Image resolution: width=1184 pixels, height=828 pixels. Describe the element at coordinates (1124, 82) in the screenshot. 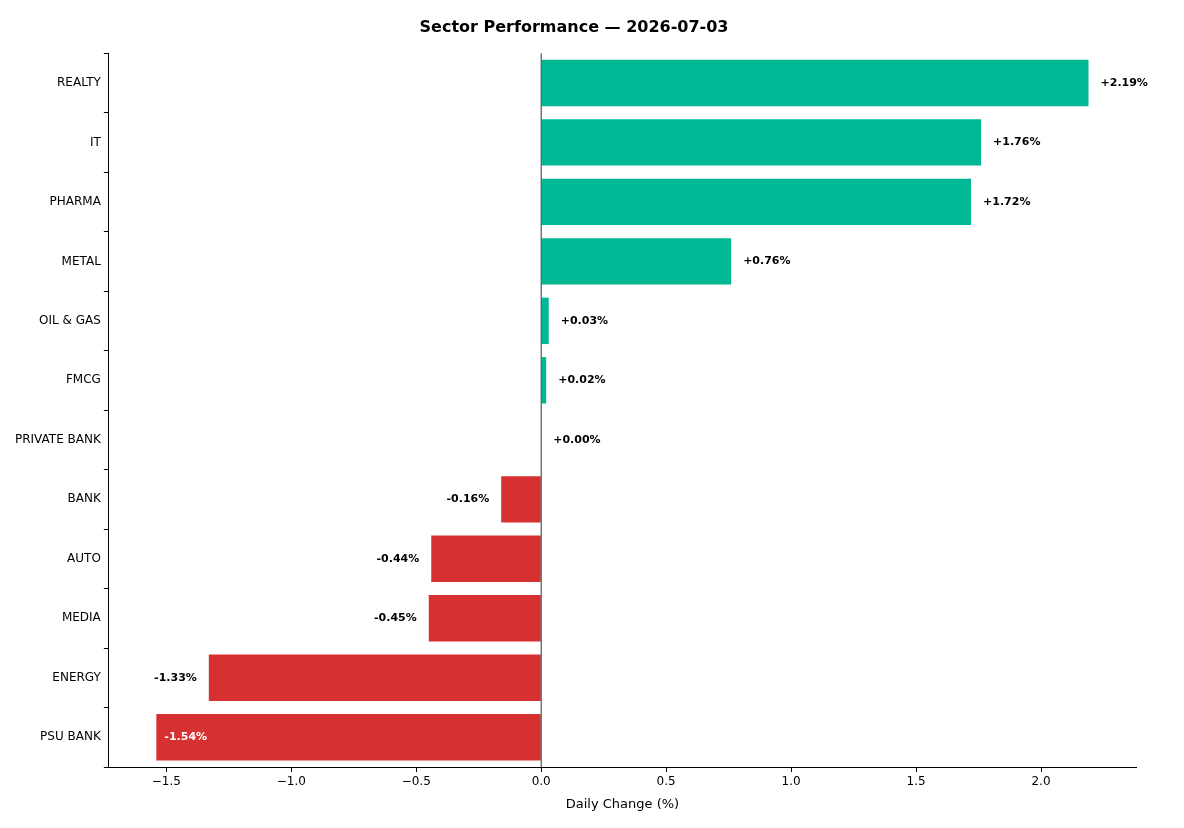

I see `data-label: +2.19%` at that location.